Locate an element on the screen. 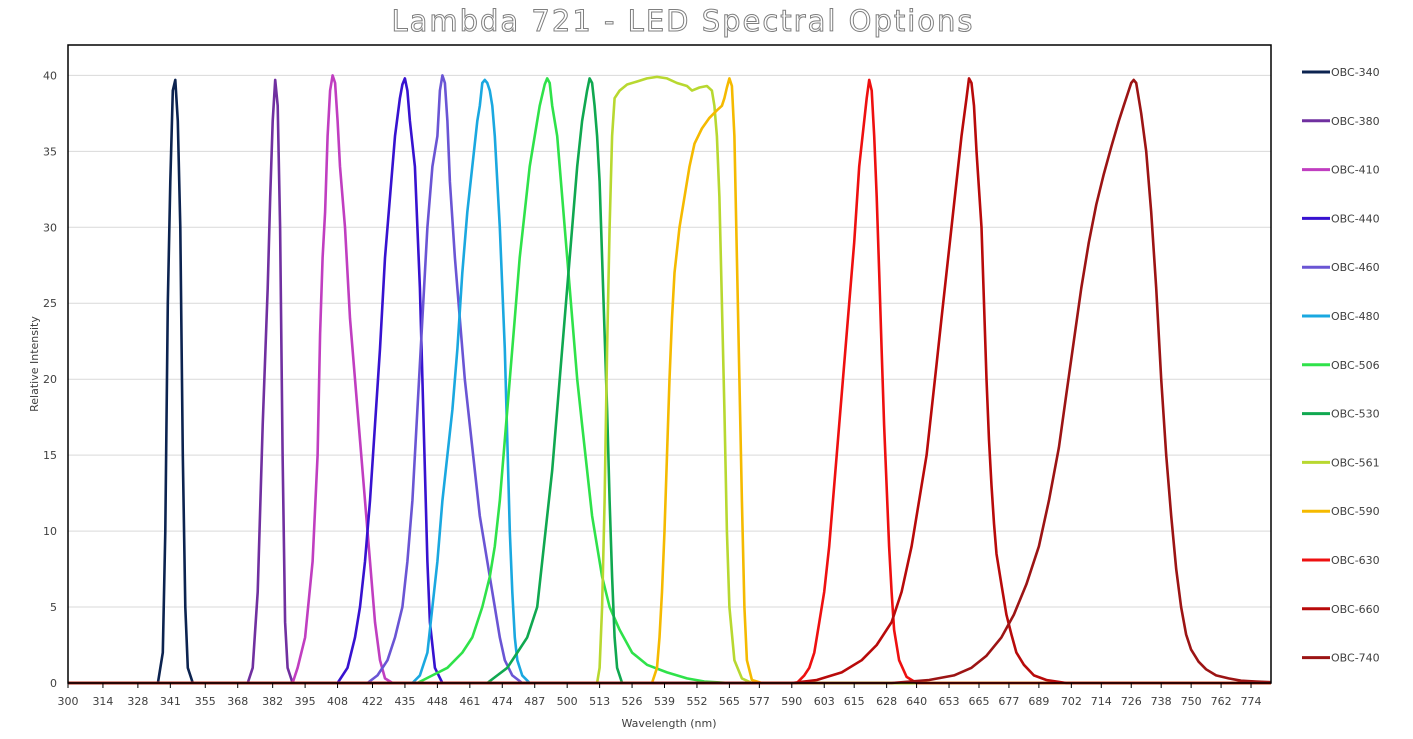  x-tick-label: 513 is located at coordinates (599, 701).